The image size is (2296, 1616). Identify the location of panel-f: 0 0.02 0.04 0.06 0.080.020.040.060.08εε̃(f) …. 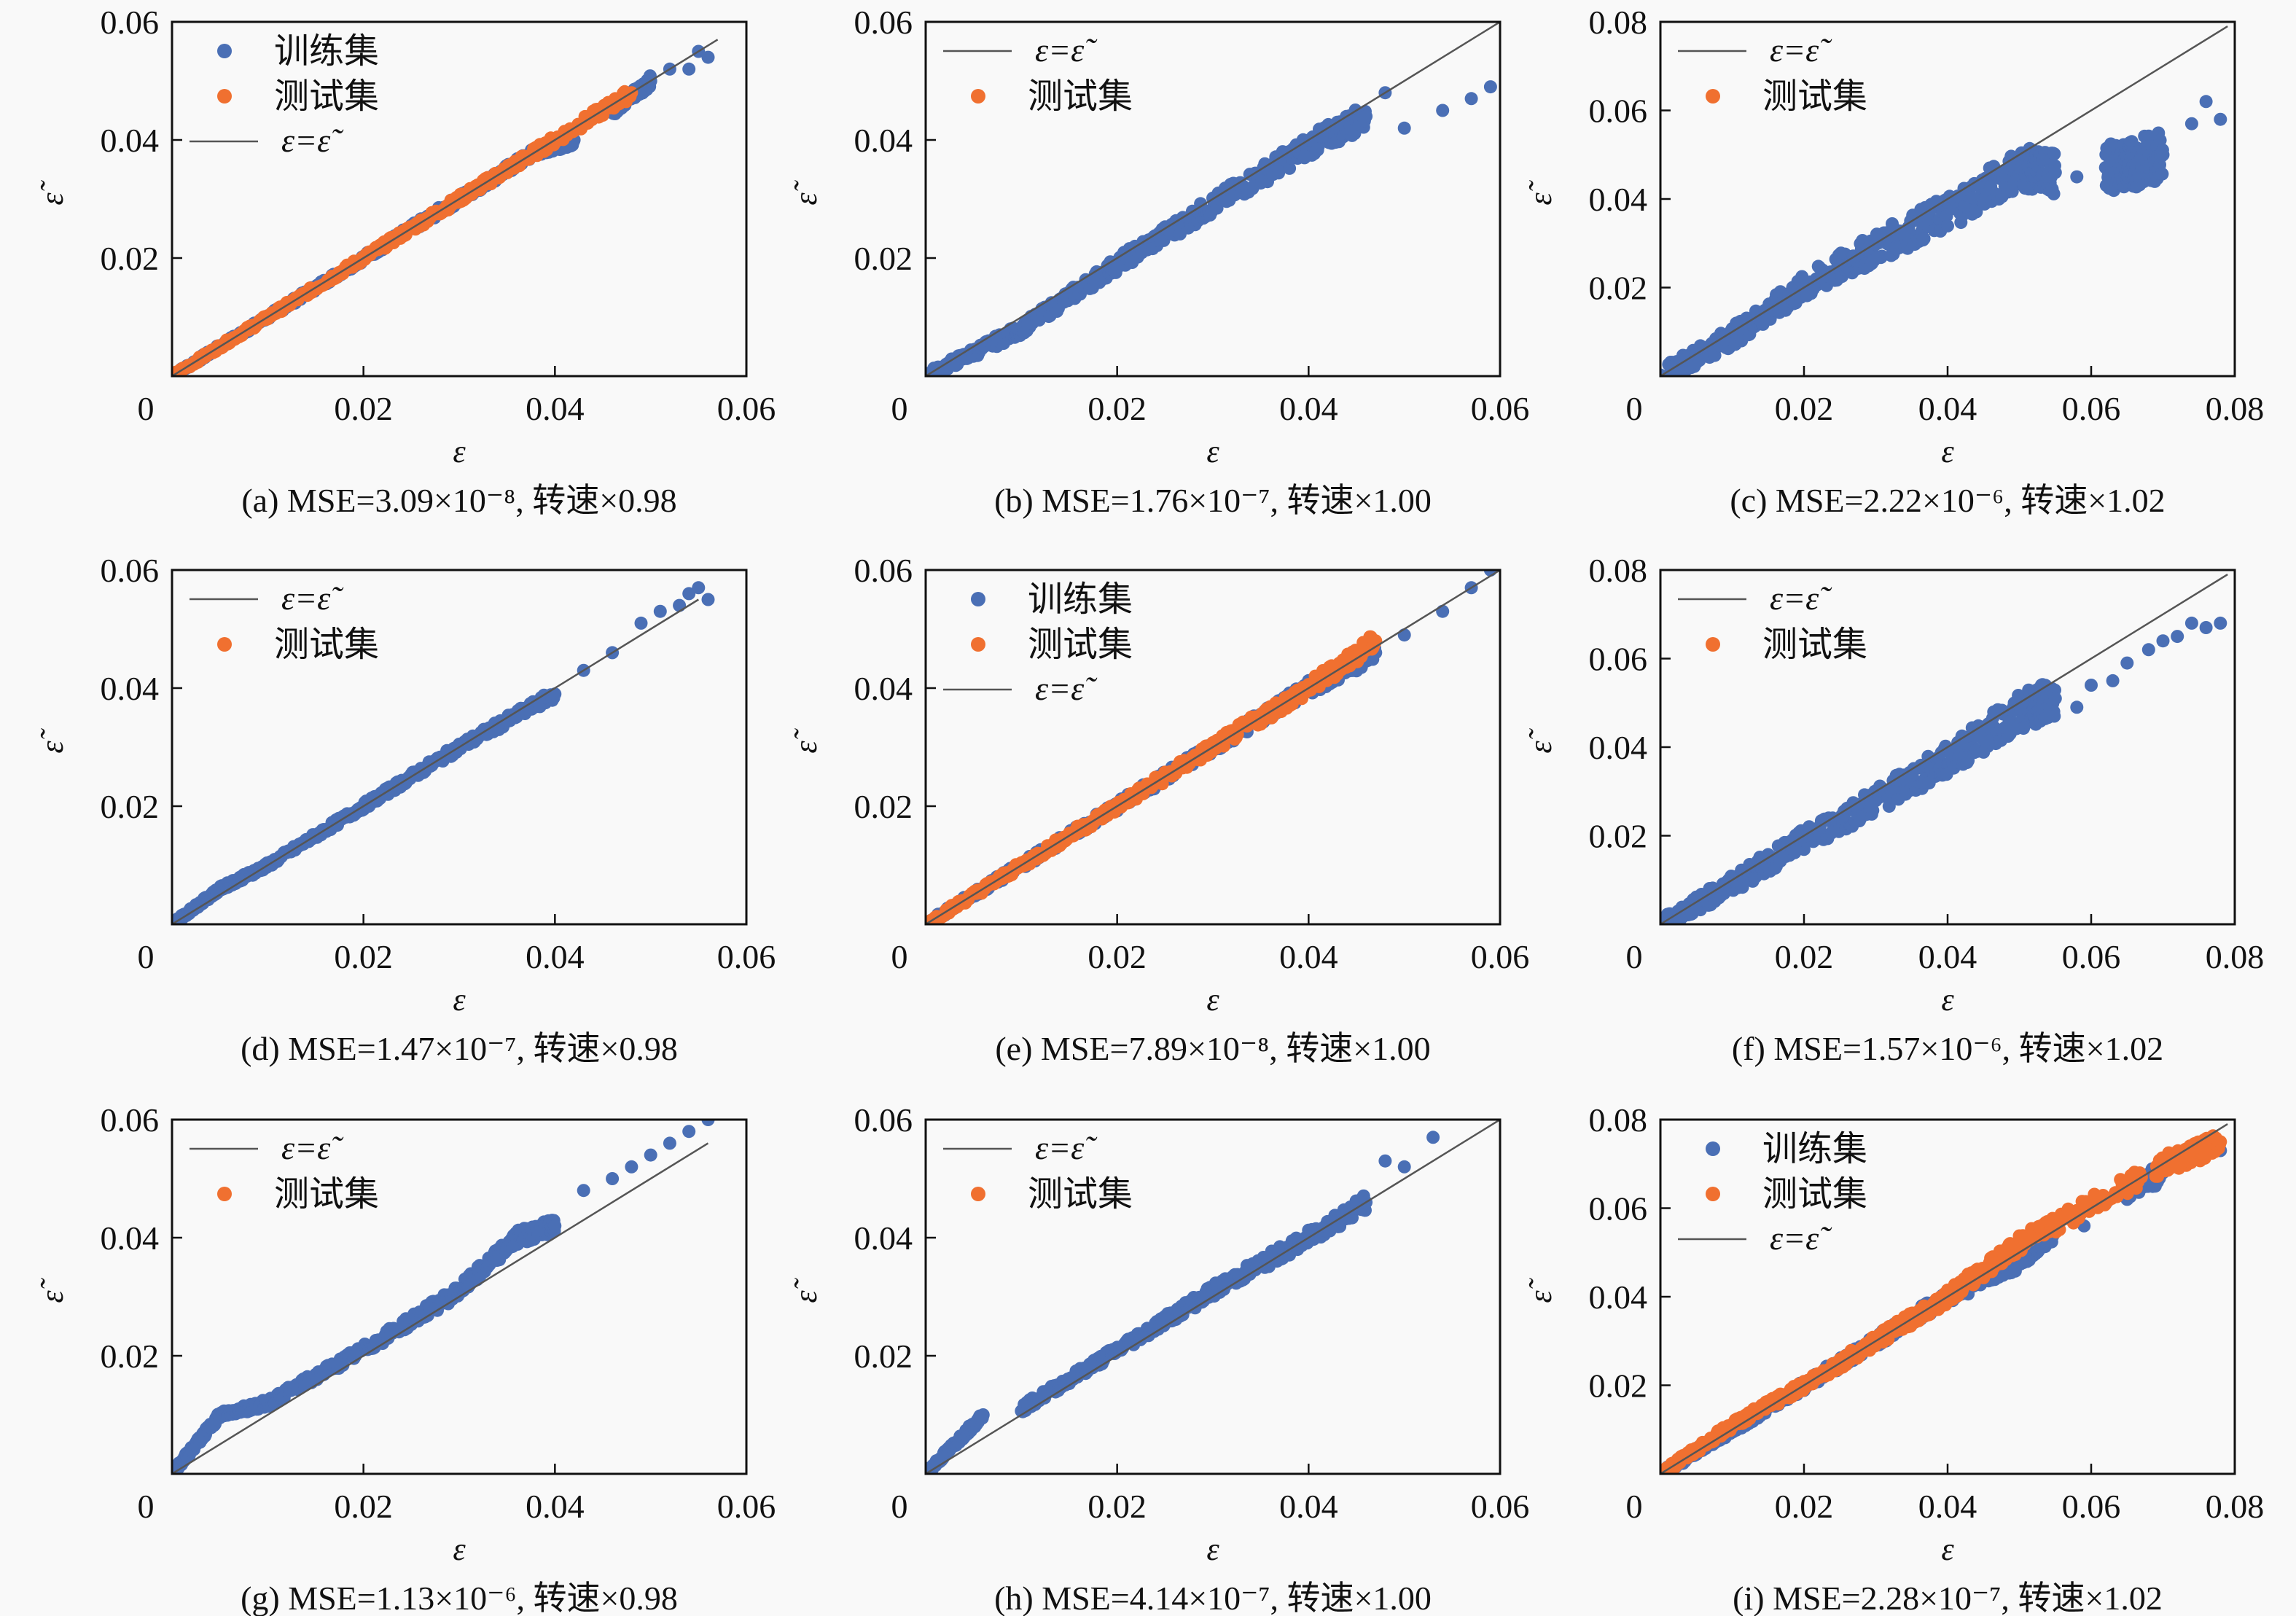
(1894, 810).